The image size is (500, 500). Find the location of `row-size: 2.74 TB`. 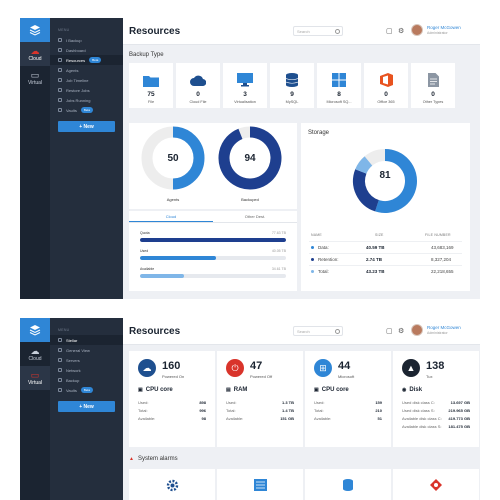

row-size: 2.74 TB is located at coordinates (374, 259).